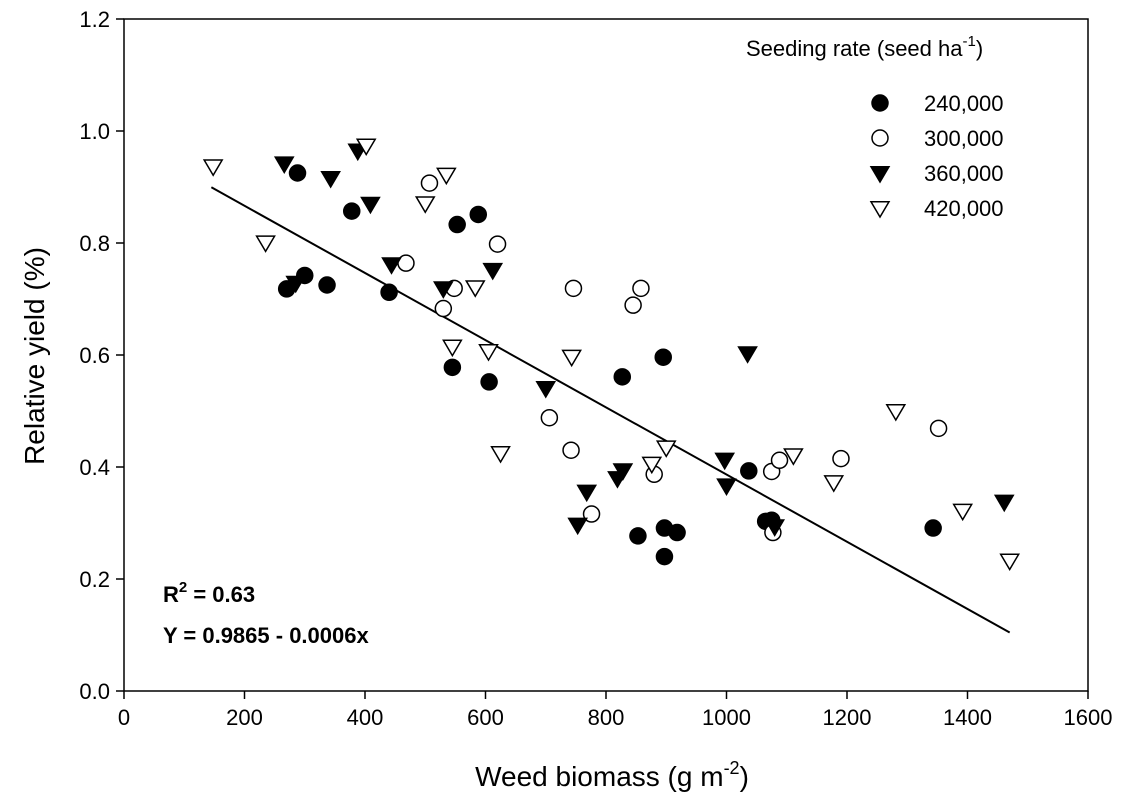  What do you see at coordinates (485, 717) in the screenshot?
I see `x-tick-label: 600` at bounding box center [485, 717].